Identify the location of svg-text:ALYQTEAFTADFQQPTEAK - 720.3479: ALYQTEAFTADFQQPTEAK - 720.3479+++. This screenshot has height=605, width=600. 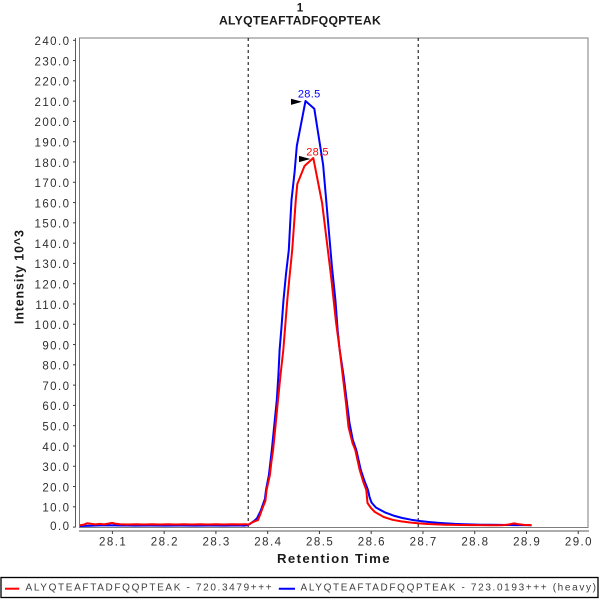
(150, 588).